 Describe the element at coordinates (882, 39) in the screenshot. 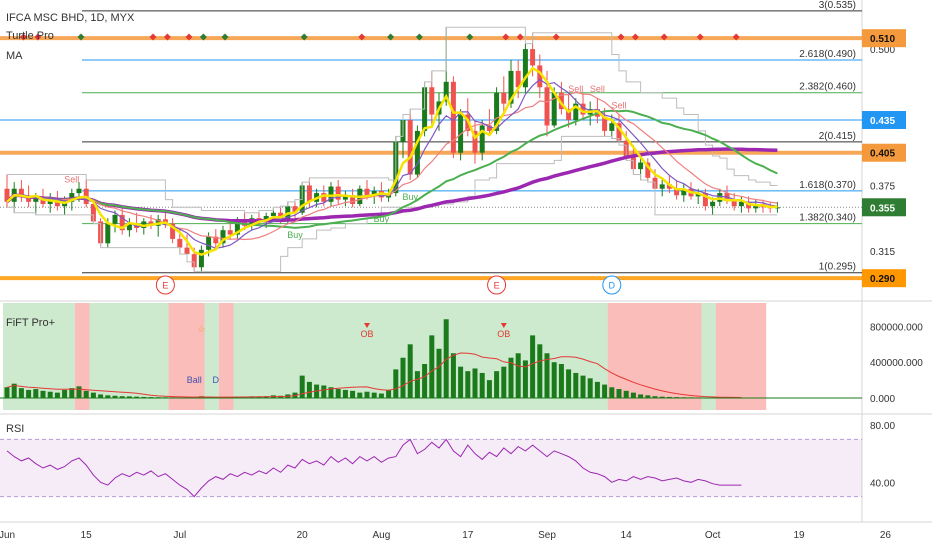

I see `price-tag-label: 0.510` at that location.